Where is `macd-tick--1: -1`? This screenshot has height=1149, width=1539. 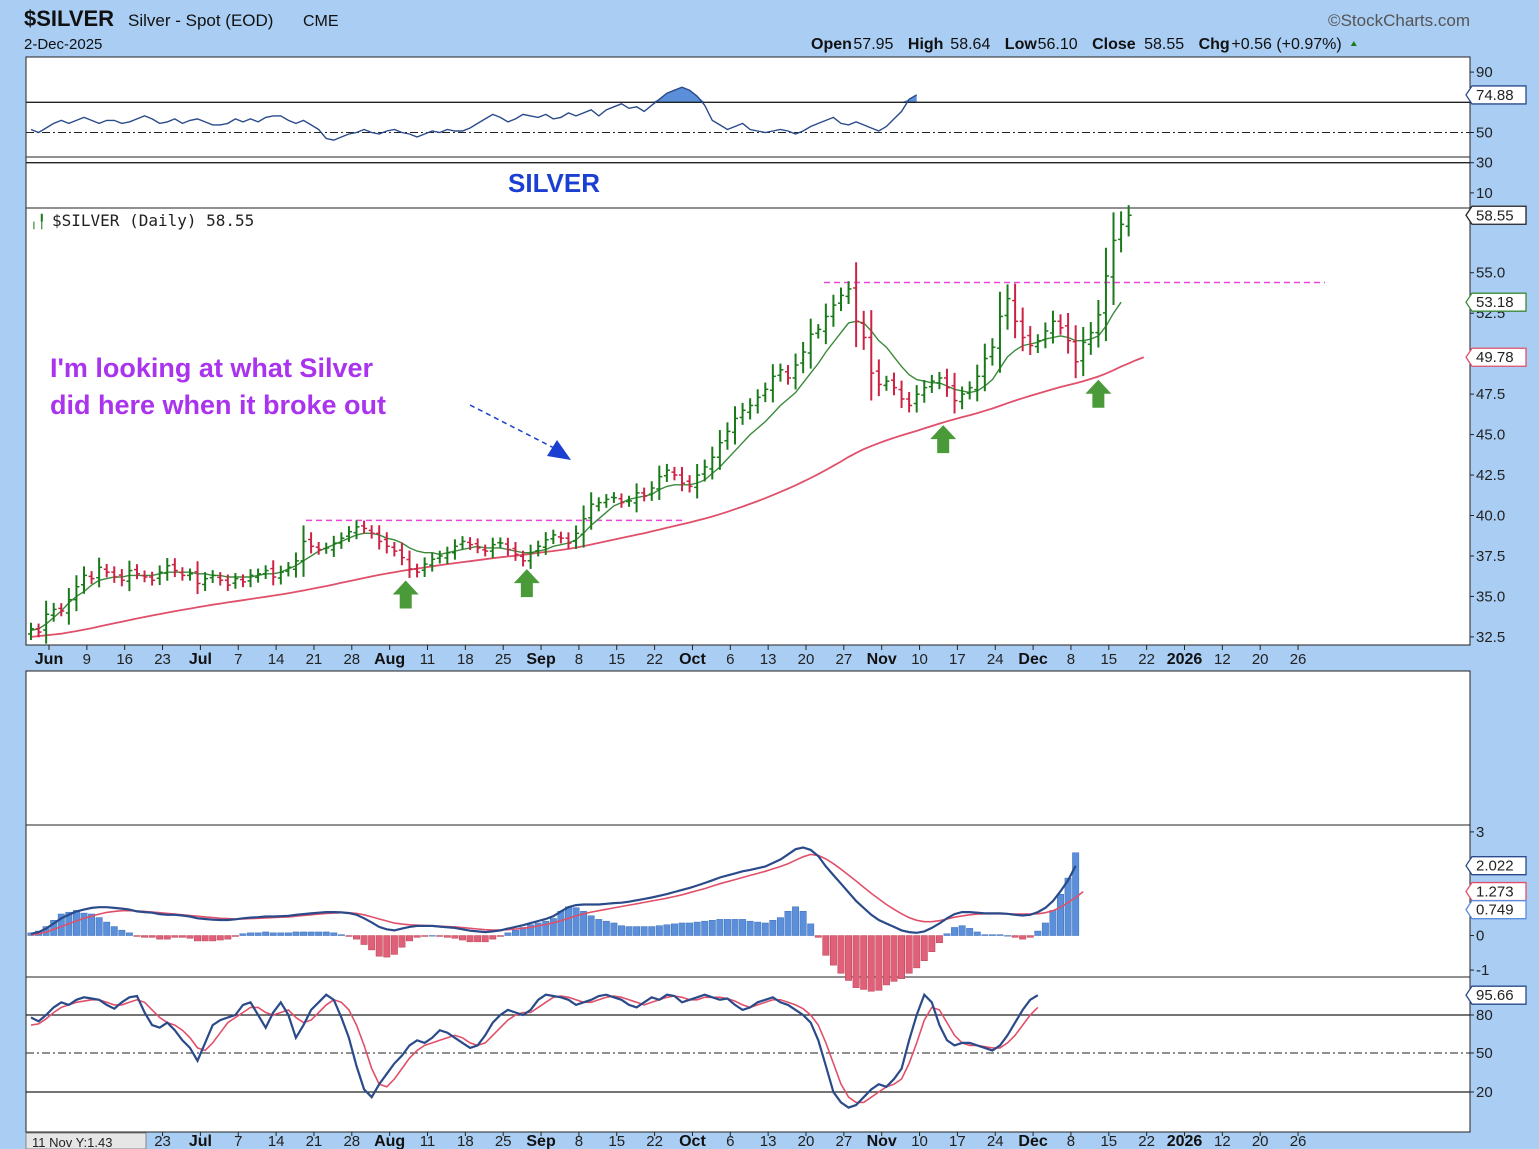 macd-tick--1: -1 is located at coordinates (1482, 970).